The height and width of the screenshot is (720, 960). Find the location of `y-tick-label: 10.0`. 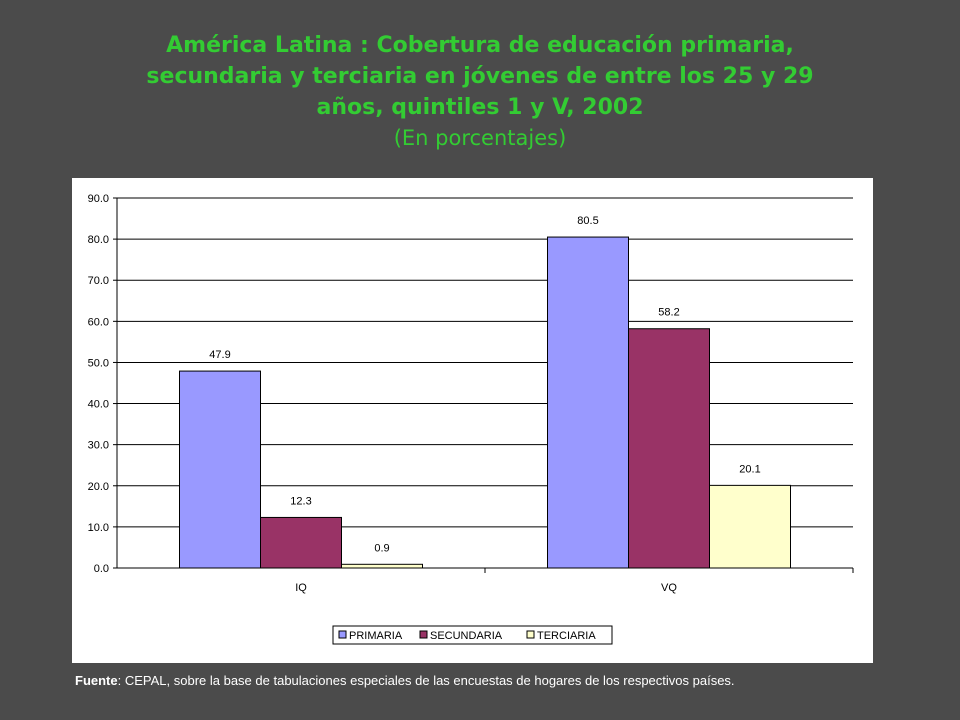

y-tick-label: 10.0 is located at coordinates (98, 528).